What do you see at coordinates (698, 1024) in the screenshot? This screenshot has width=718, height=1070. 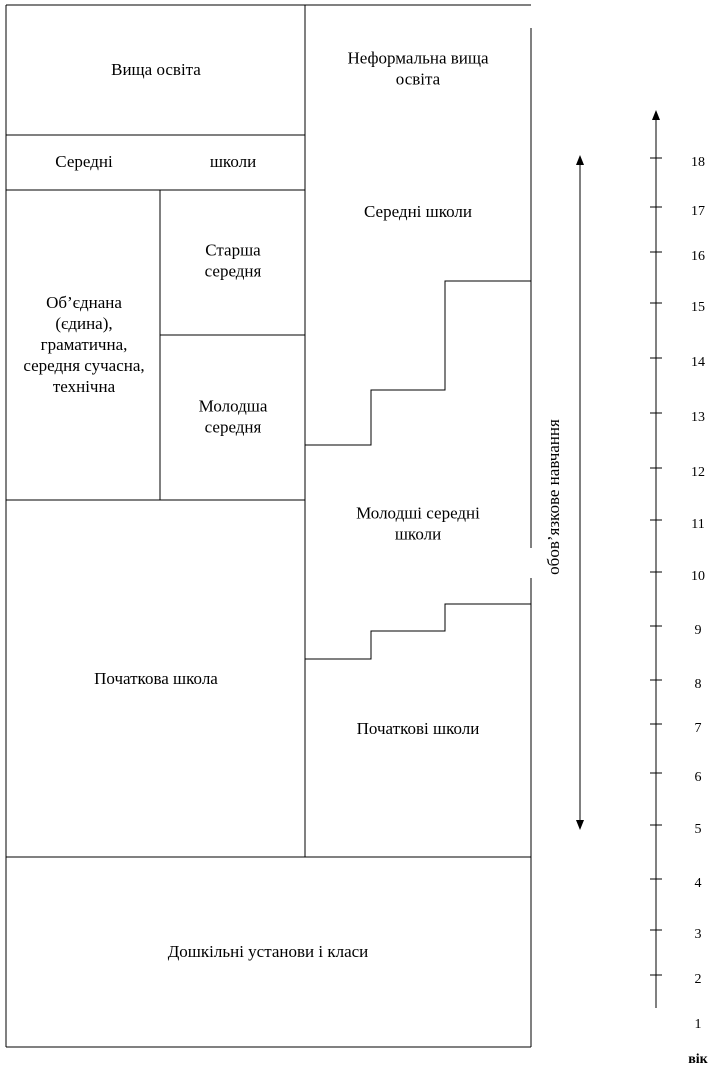 I see `age-label: 1` at bounding box center [698, 1024].